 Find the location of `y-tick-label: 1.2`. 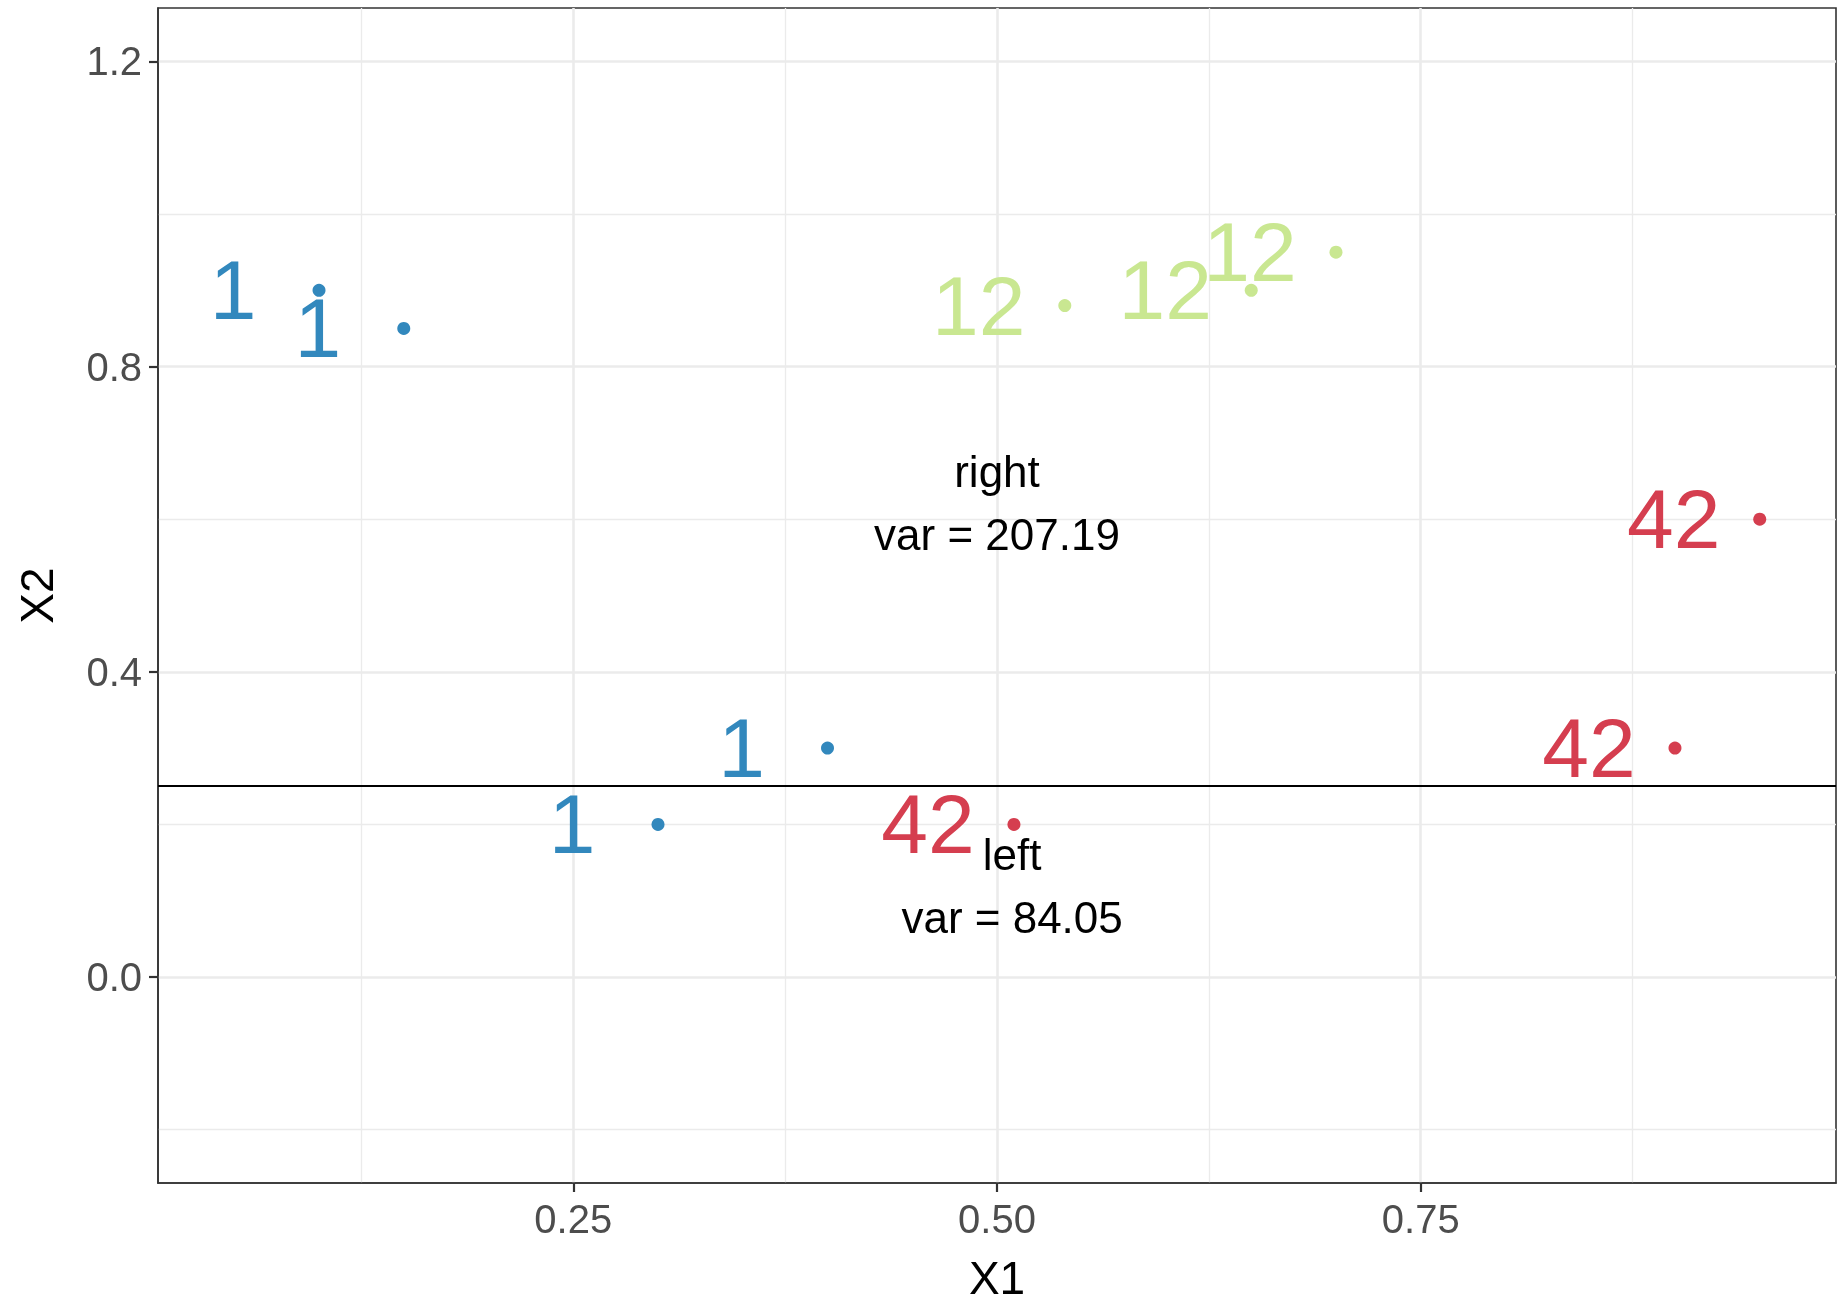

y-tick-label: 1.2 is located at coordinates (114, 61).